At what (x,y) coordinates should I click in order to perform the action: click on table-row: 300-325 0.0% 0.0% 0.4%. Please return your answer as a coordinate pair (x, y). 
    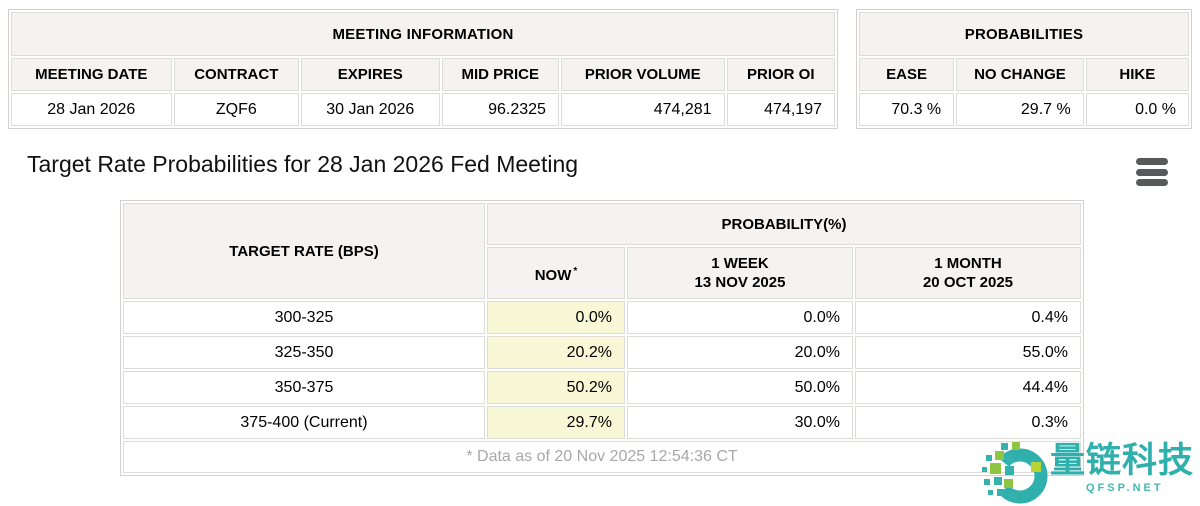
    Looking at the image, I should click on (602, 317).